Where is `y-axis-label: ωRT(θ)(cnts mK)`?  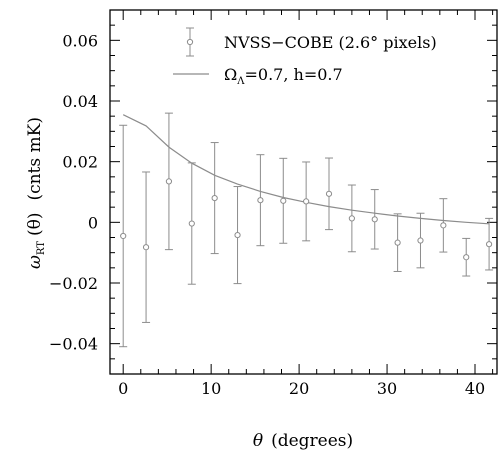 y-axis-label: ωRT(θ)(cnts mK) is located at coordinates (36, 193).